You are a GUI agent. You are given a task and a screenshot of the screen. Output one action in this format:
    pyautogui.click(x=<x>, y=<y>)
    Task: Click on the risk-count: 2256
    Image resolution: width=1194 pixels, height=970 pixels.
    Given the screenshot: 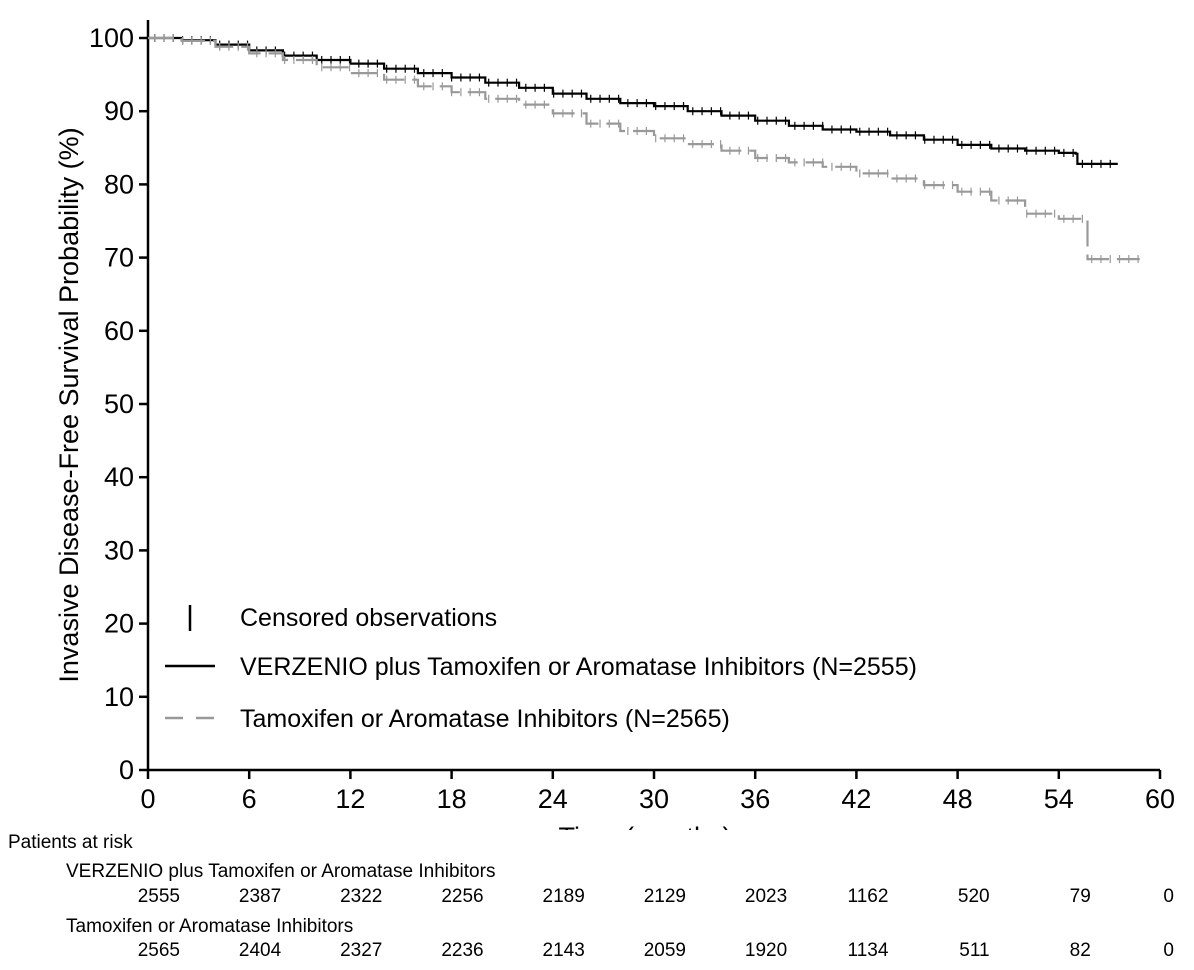 What is the action you would take?
    pyautogui.click(x=462, y=896)
    